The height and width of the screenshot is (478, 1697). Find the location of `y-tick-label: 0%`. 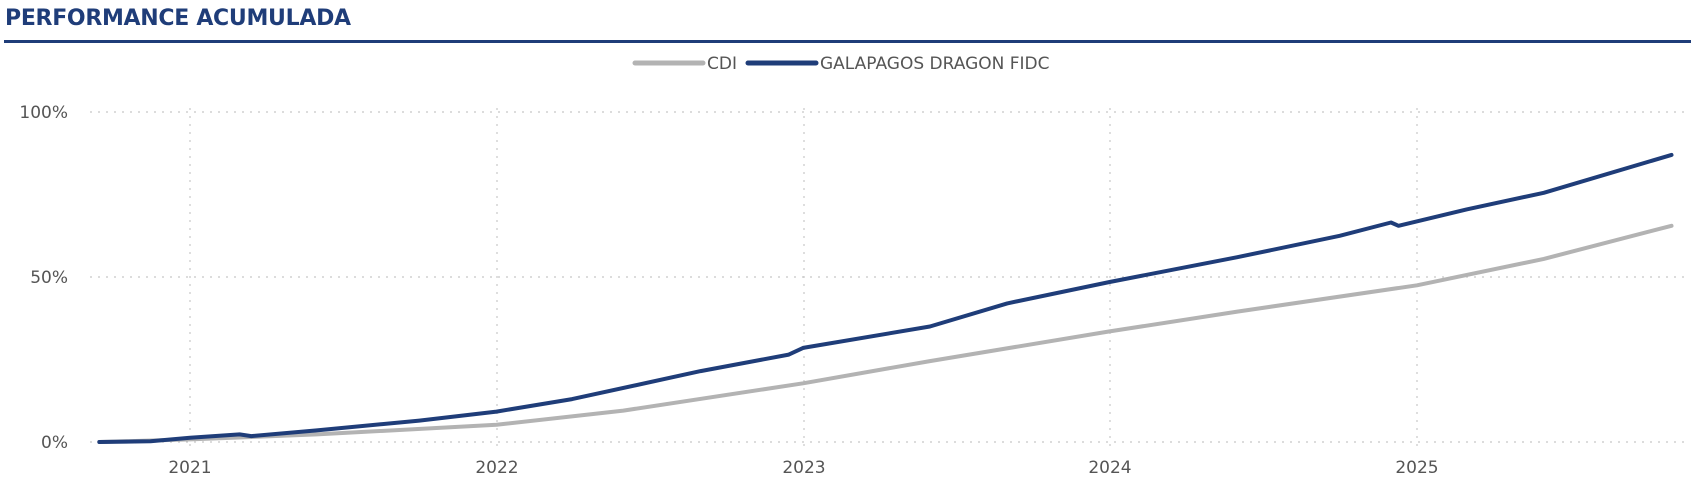

y-tick-label: 0% is located at coordinates (54, 443).